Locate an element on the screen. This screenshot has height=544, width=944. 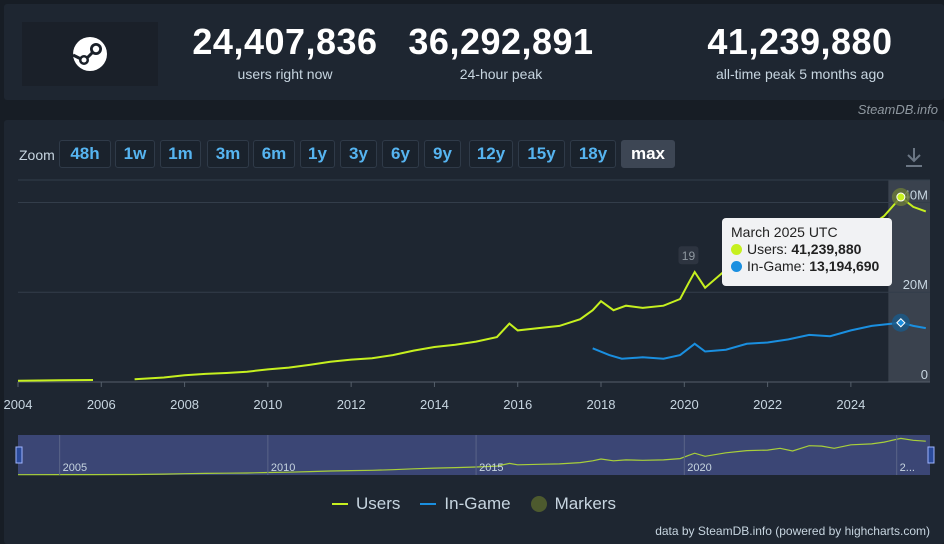
zoom-button-48h: 48h is located at coordinates (85, 154).